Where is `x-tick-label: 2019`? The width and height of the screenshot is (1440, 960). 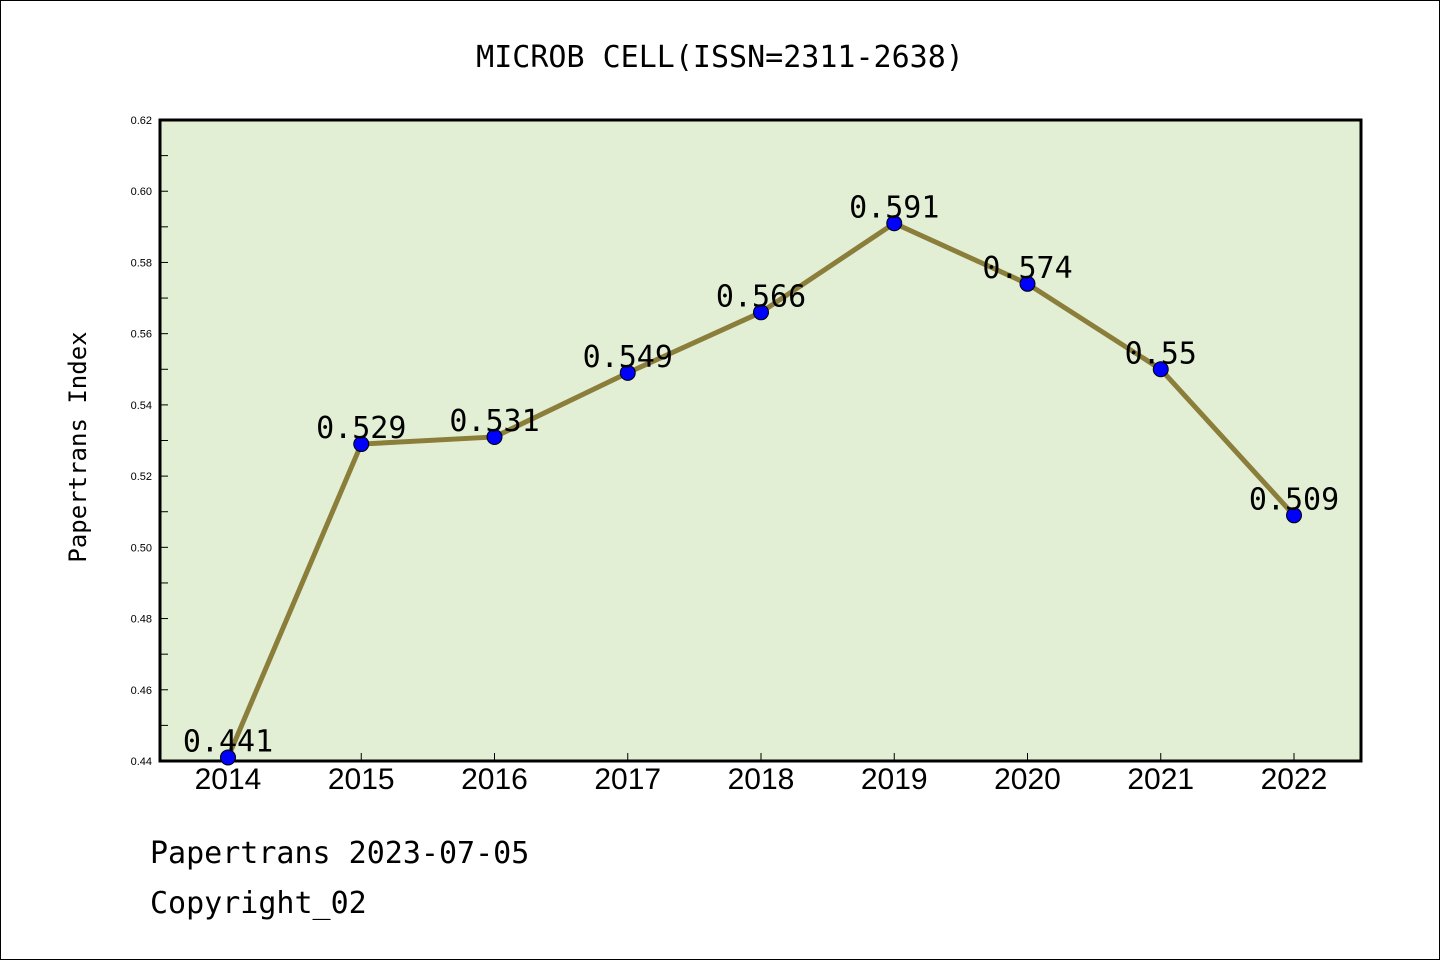
x-tick-label: 2019 is located at coordinates (894, 779).